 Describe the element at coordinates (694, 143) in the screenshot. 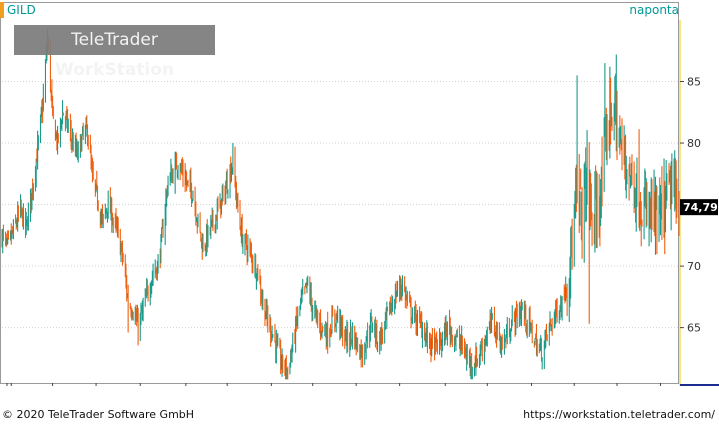

I see `y-tick-label: 80` at that location.